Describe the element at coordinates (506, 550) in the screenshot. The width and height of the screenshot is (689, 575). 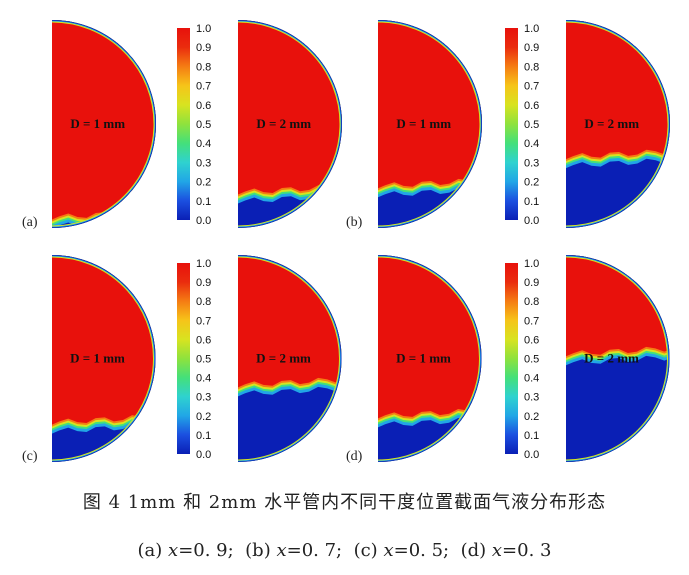
I see `caption-part-d: (d) x=0. 3` at that location.